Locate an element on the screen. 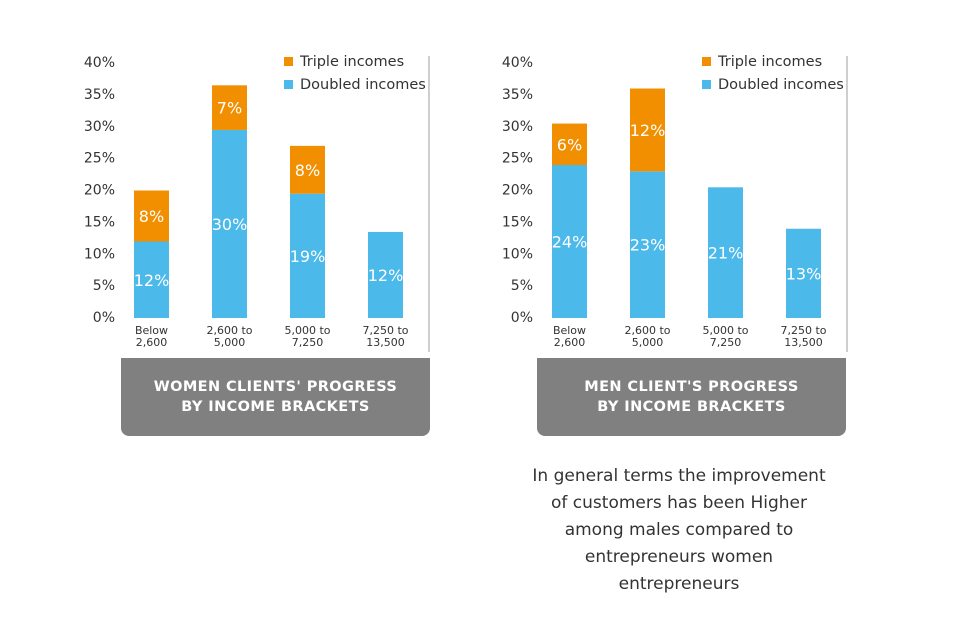  men-category-label: 2,600 is located at coordinates (570, 342).